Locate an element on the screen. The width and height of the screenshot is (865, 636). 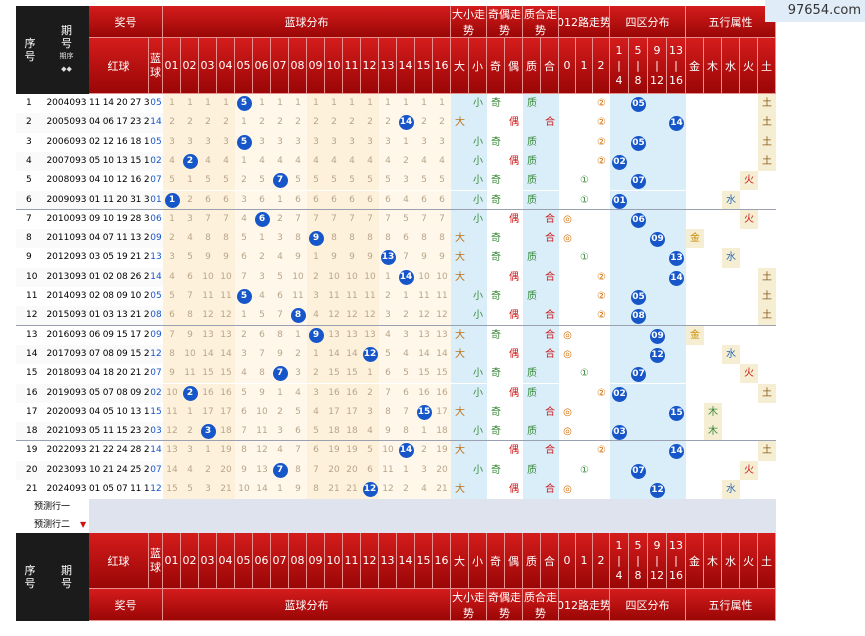
blue-dist-cell: 6 is located at coordinates (352, 200).